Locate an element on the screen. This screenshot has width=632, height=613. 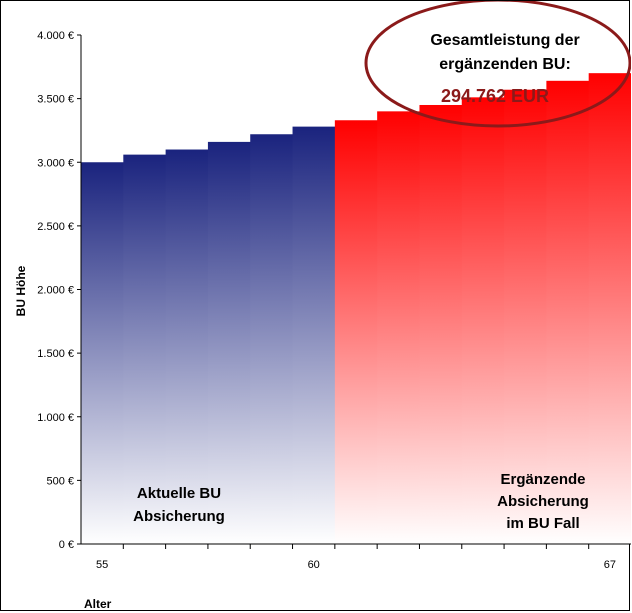
y-tick-label: 3.000 € is located at coordinates (55, 163).